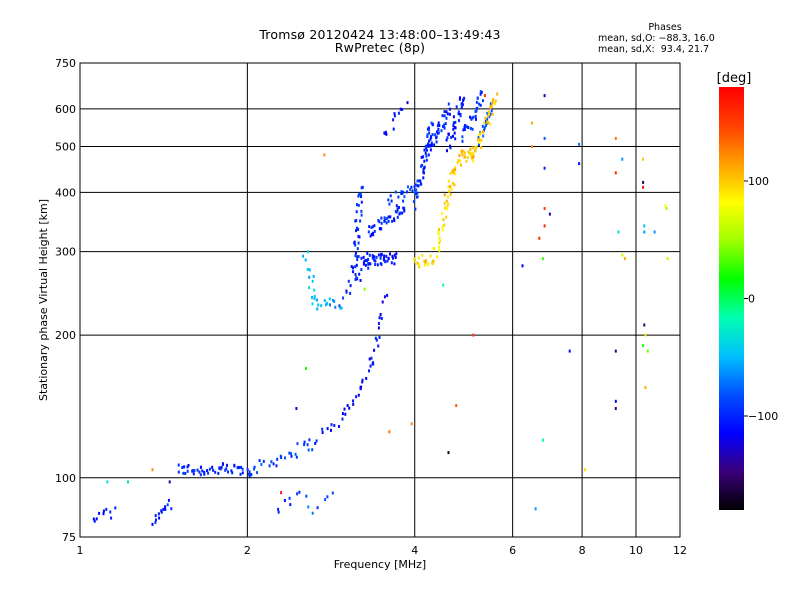 This screenshot has width=800, height=600. I want to click on phases-title: Phases, so click(665, 27).